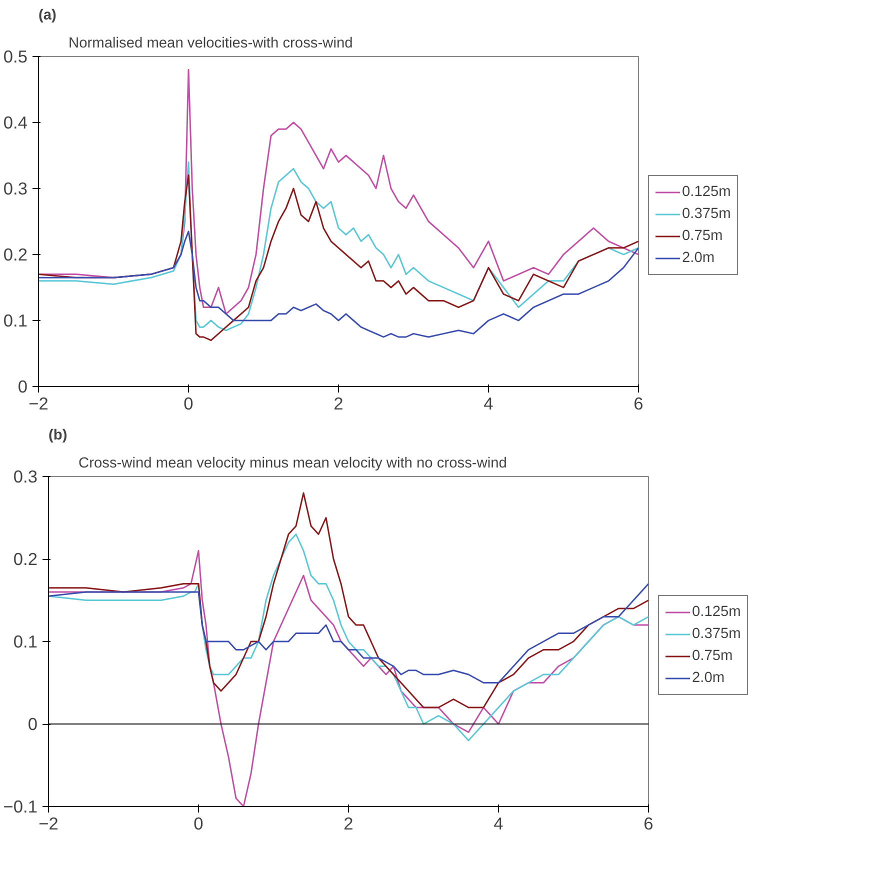 Image resolution: width=882 pixels, height=892 pixels. What do you see at coordinates (58, 436) in the screenshot?
I see `text: (b)` at bounding box center [58, 436].